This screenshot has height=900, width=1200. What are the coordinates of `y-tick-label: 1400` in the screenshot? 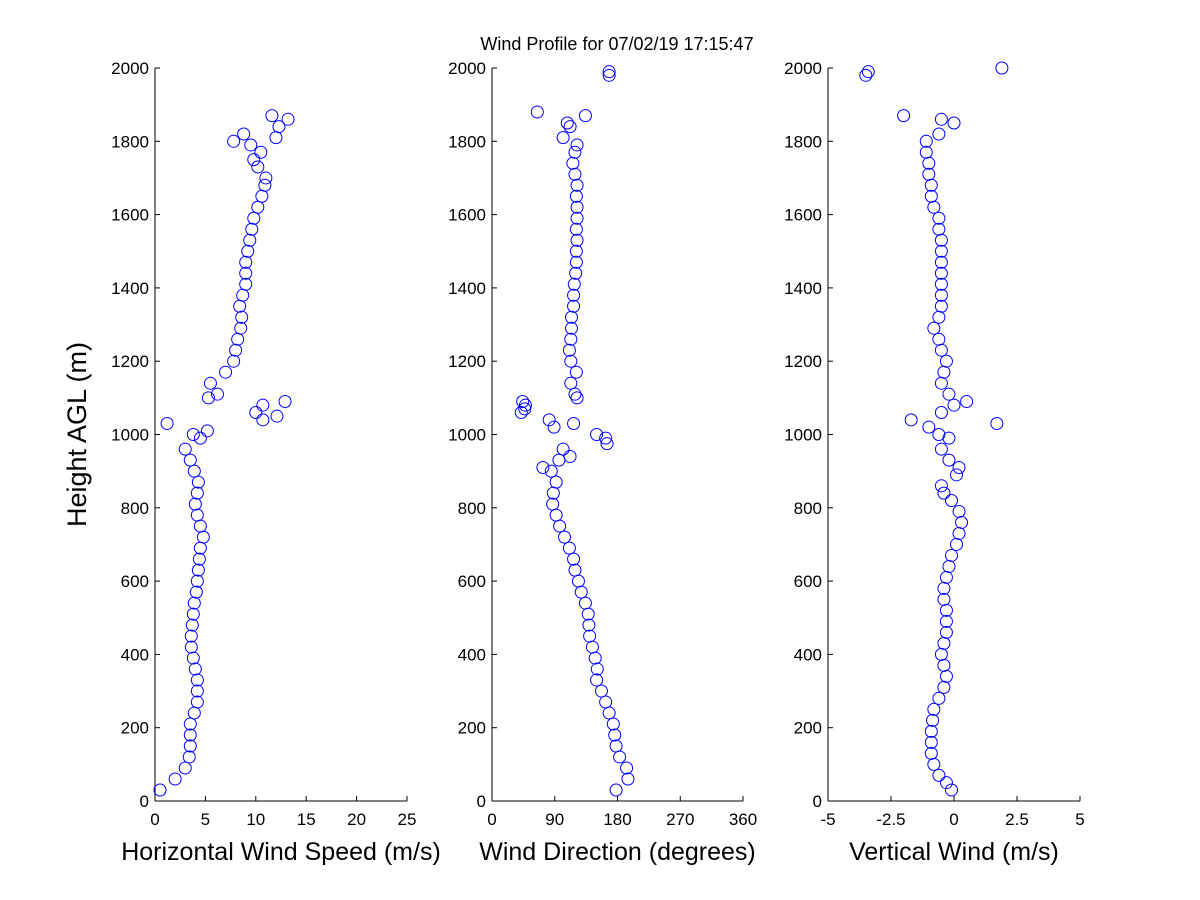 It's located at (803, 288).